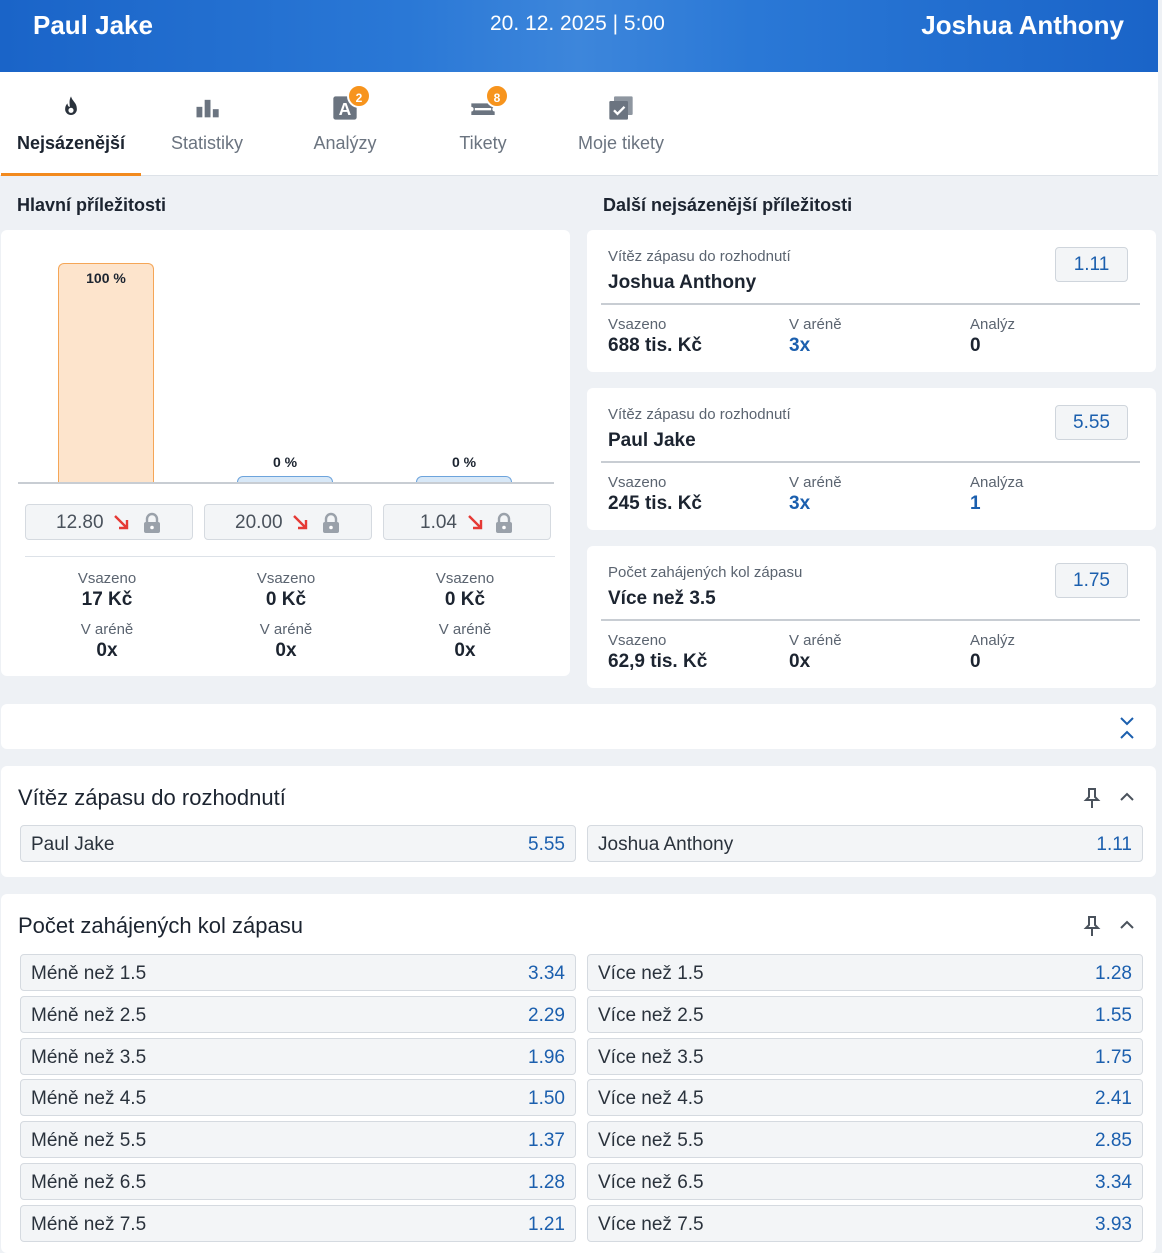 The width and height of the screenshot is (1162, 1253). Describe the element at coordinates (298, 1098) in the screenshot. I see `odd-button: Méně než 4.5 1.50` at that location.